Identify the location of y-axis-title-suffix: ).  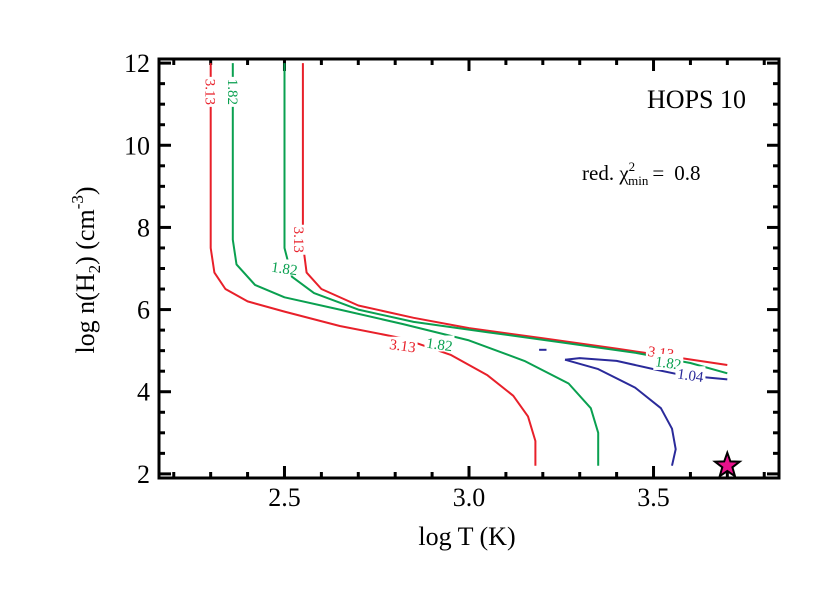
(85, 190).